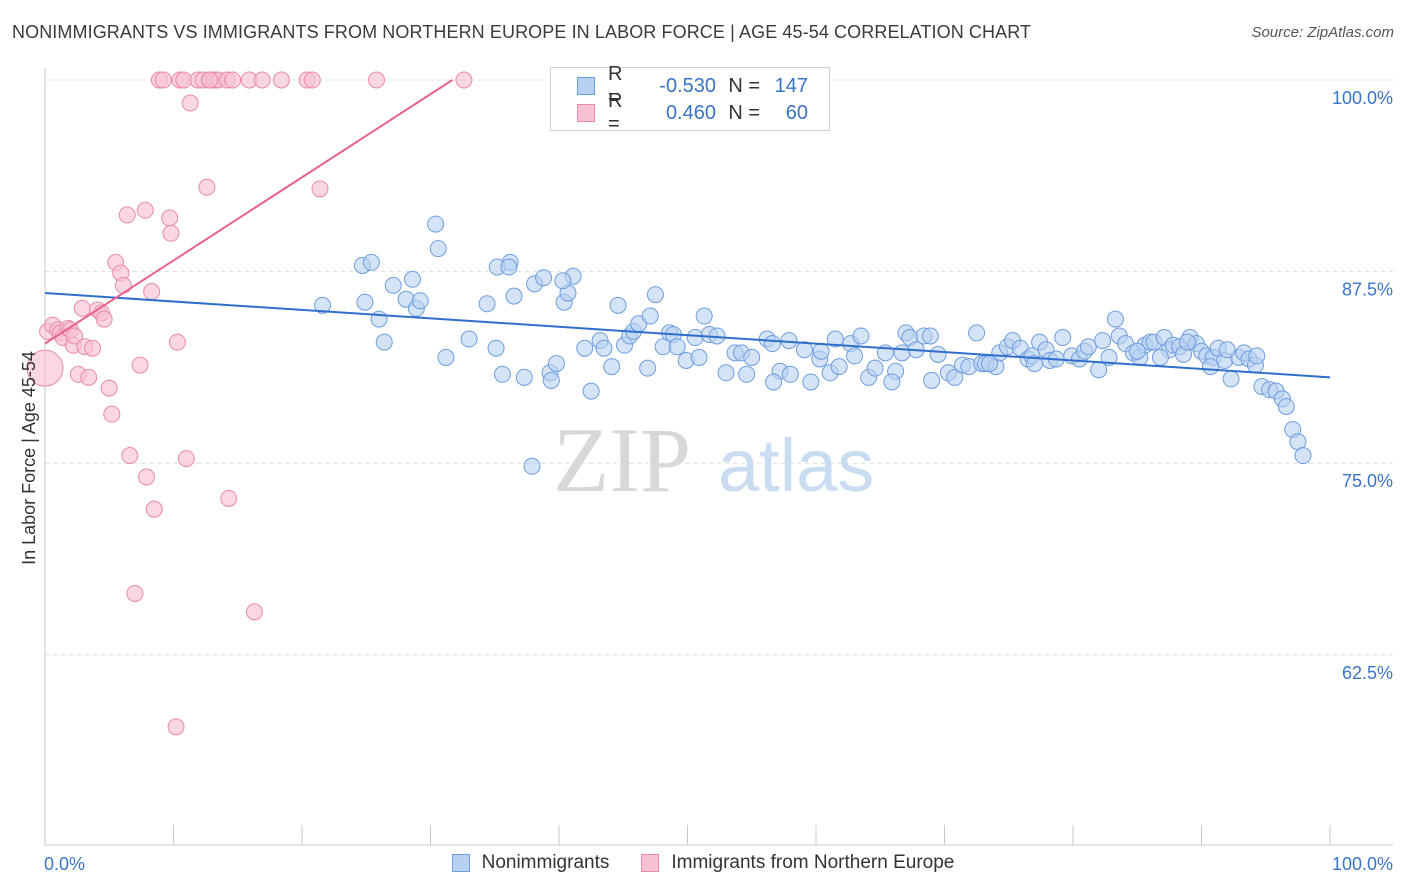 The width and height of the screenshot is (1406, 892). Describe the element at coordinates (1362, 864) in the screenshot. I see `x-tick-label: 100.0%` at that location.